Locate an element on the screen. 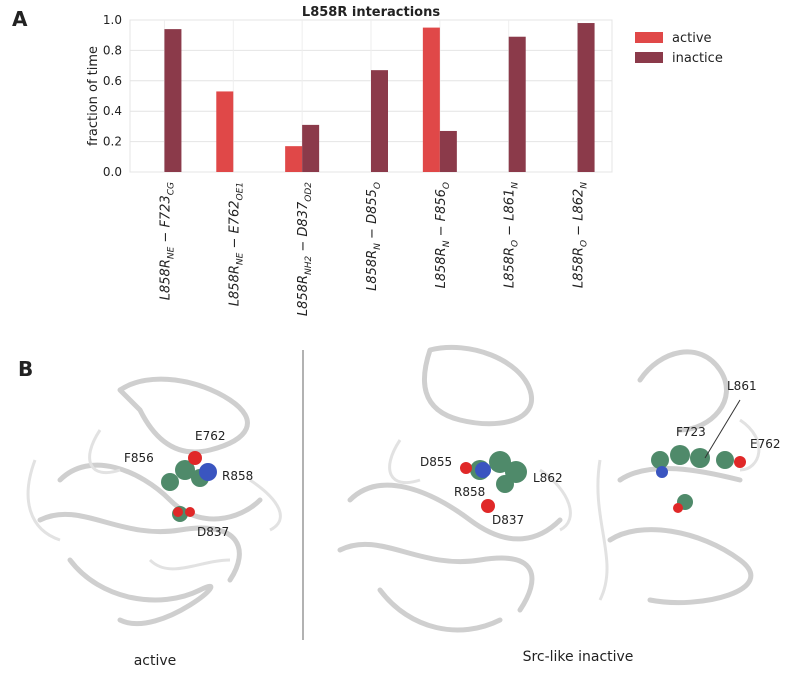  x-tick-label: L858RO − L862N is located at coordinates (581, 235).